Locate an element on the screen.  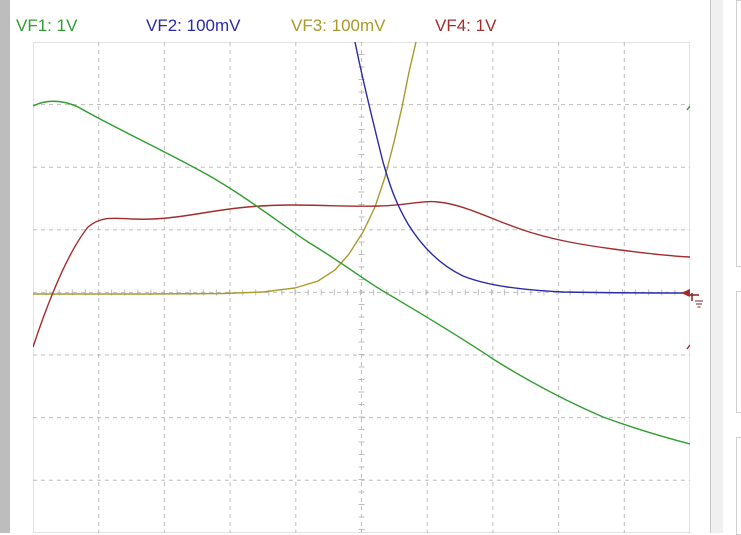
channel-legend: VF1: 1V VF2: 100mV VF3: 100mV VF4: 1V is located at coordinates (361, 29).